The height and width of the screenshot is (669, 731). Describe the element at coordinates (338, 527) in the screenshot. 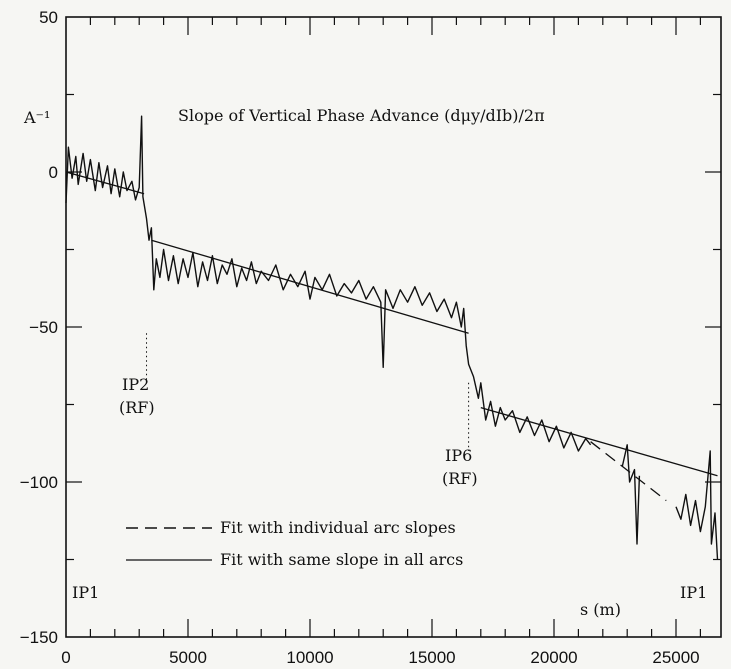

I see `legend-label-dashed: Fit with individual arc slopes` at that location.